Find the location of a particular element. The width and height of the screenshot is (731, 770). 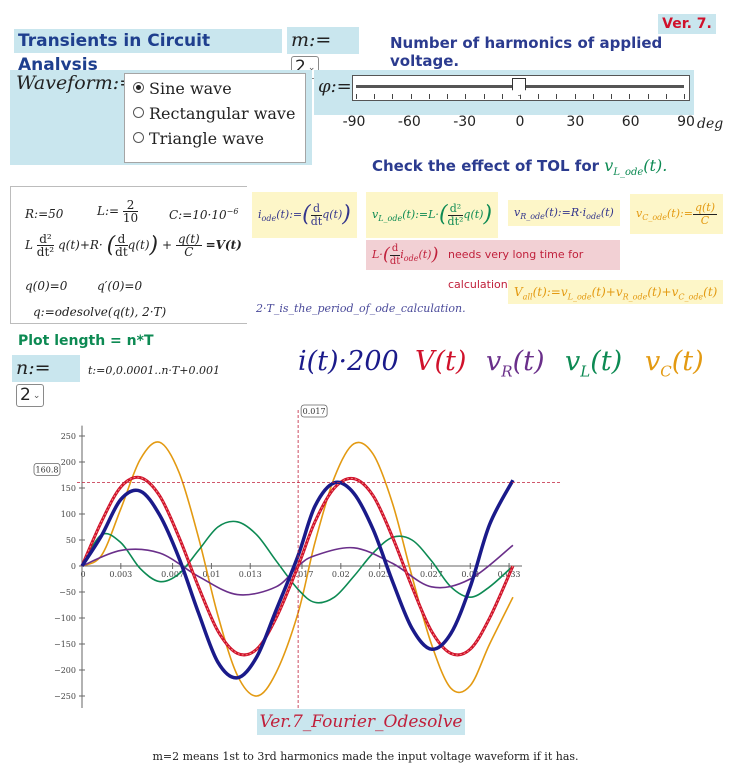

vr-ode-rest: (t):=R·i is located at coordinates (565, 212).